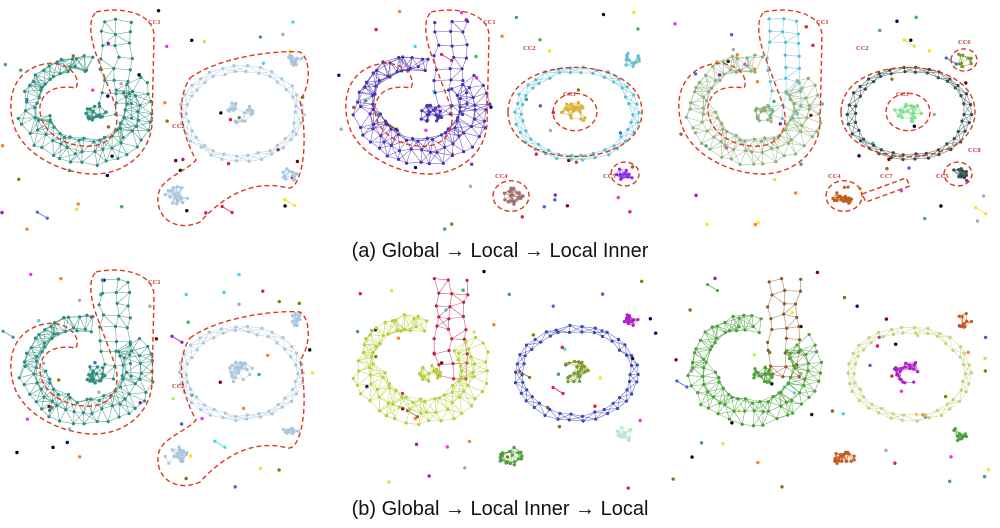 Image resolution: width=1000 pixels, height=528 pixels. I want to click on ring-edges, so click(241, 373).